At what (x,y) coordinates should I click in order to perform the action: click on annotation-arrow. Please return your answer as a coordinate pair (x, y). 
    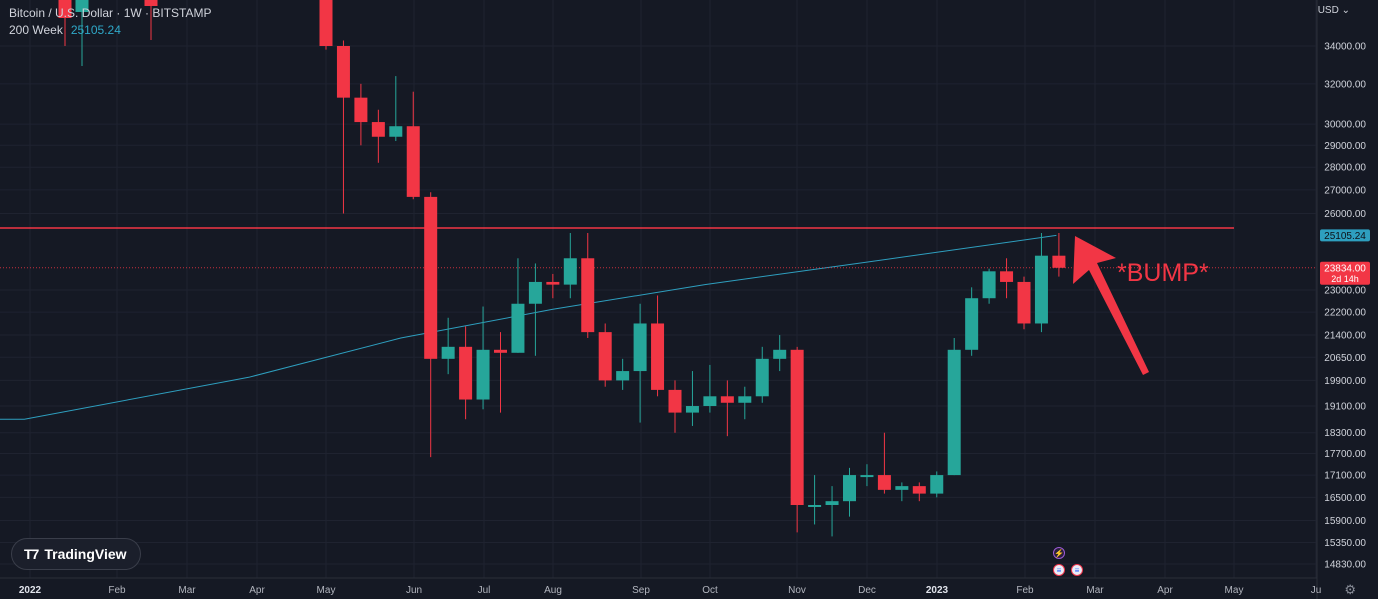
    Looking at the image, I should click on (1111, 305).